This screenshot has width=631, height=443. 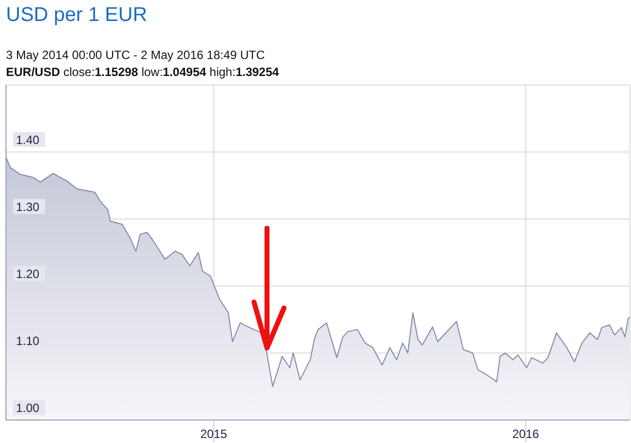 I want to click on y-tick-label: 1.30, so click(x=28, y=207).